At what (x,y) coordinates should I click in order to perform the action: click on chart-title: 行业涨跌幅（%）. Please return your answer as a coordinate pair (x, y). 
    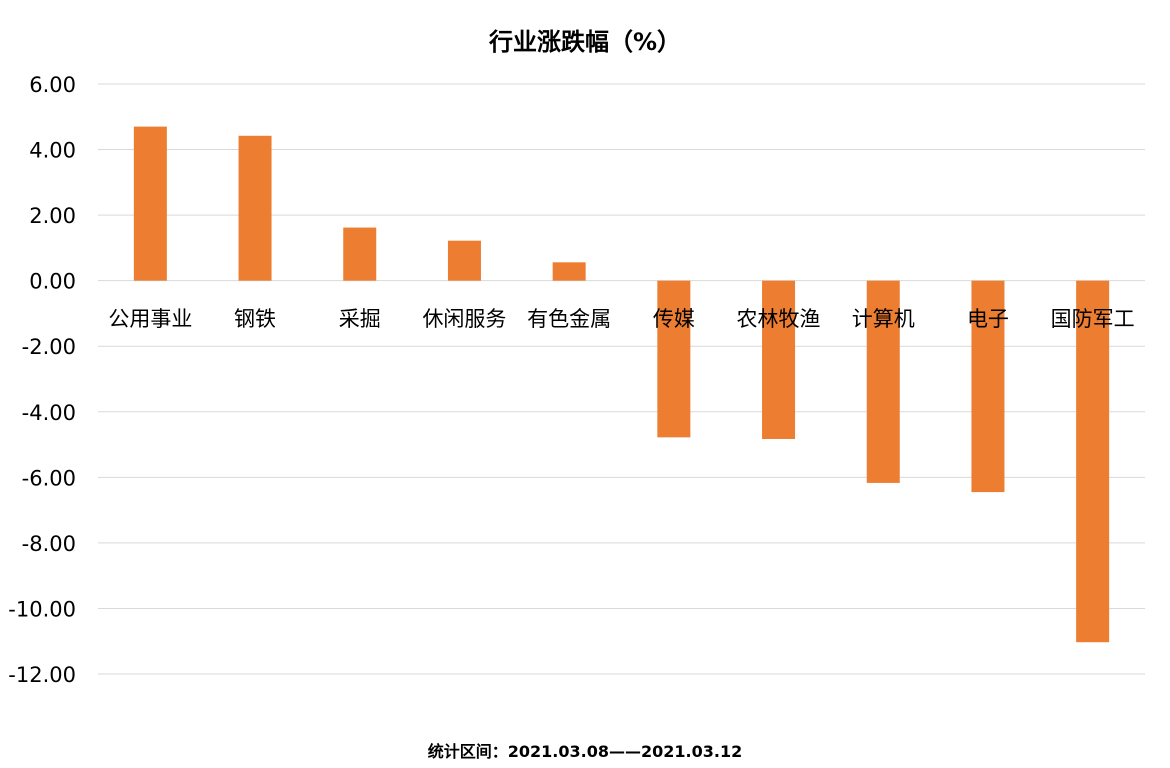
    Looking at the image, I should click on (585, 42).